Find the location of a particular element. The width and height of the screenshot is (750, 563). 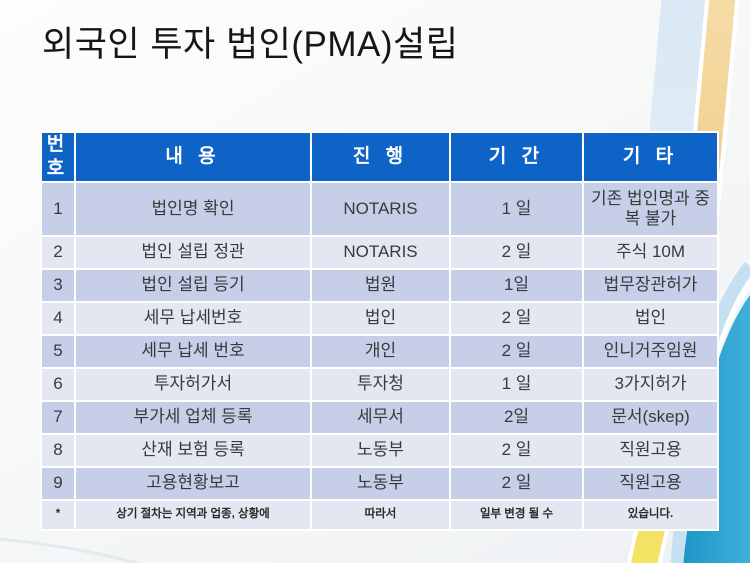

cell-agency: 법원 is located at coordinates (380, 285).